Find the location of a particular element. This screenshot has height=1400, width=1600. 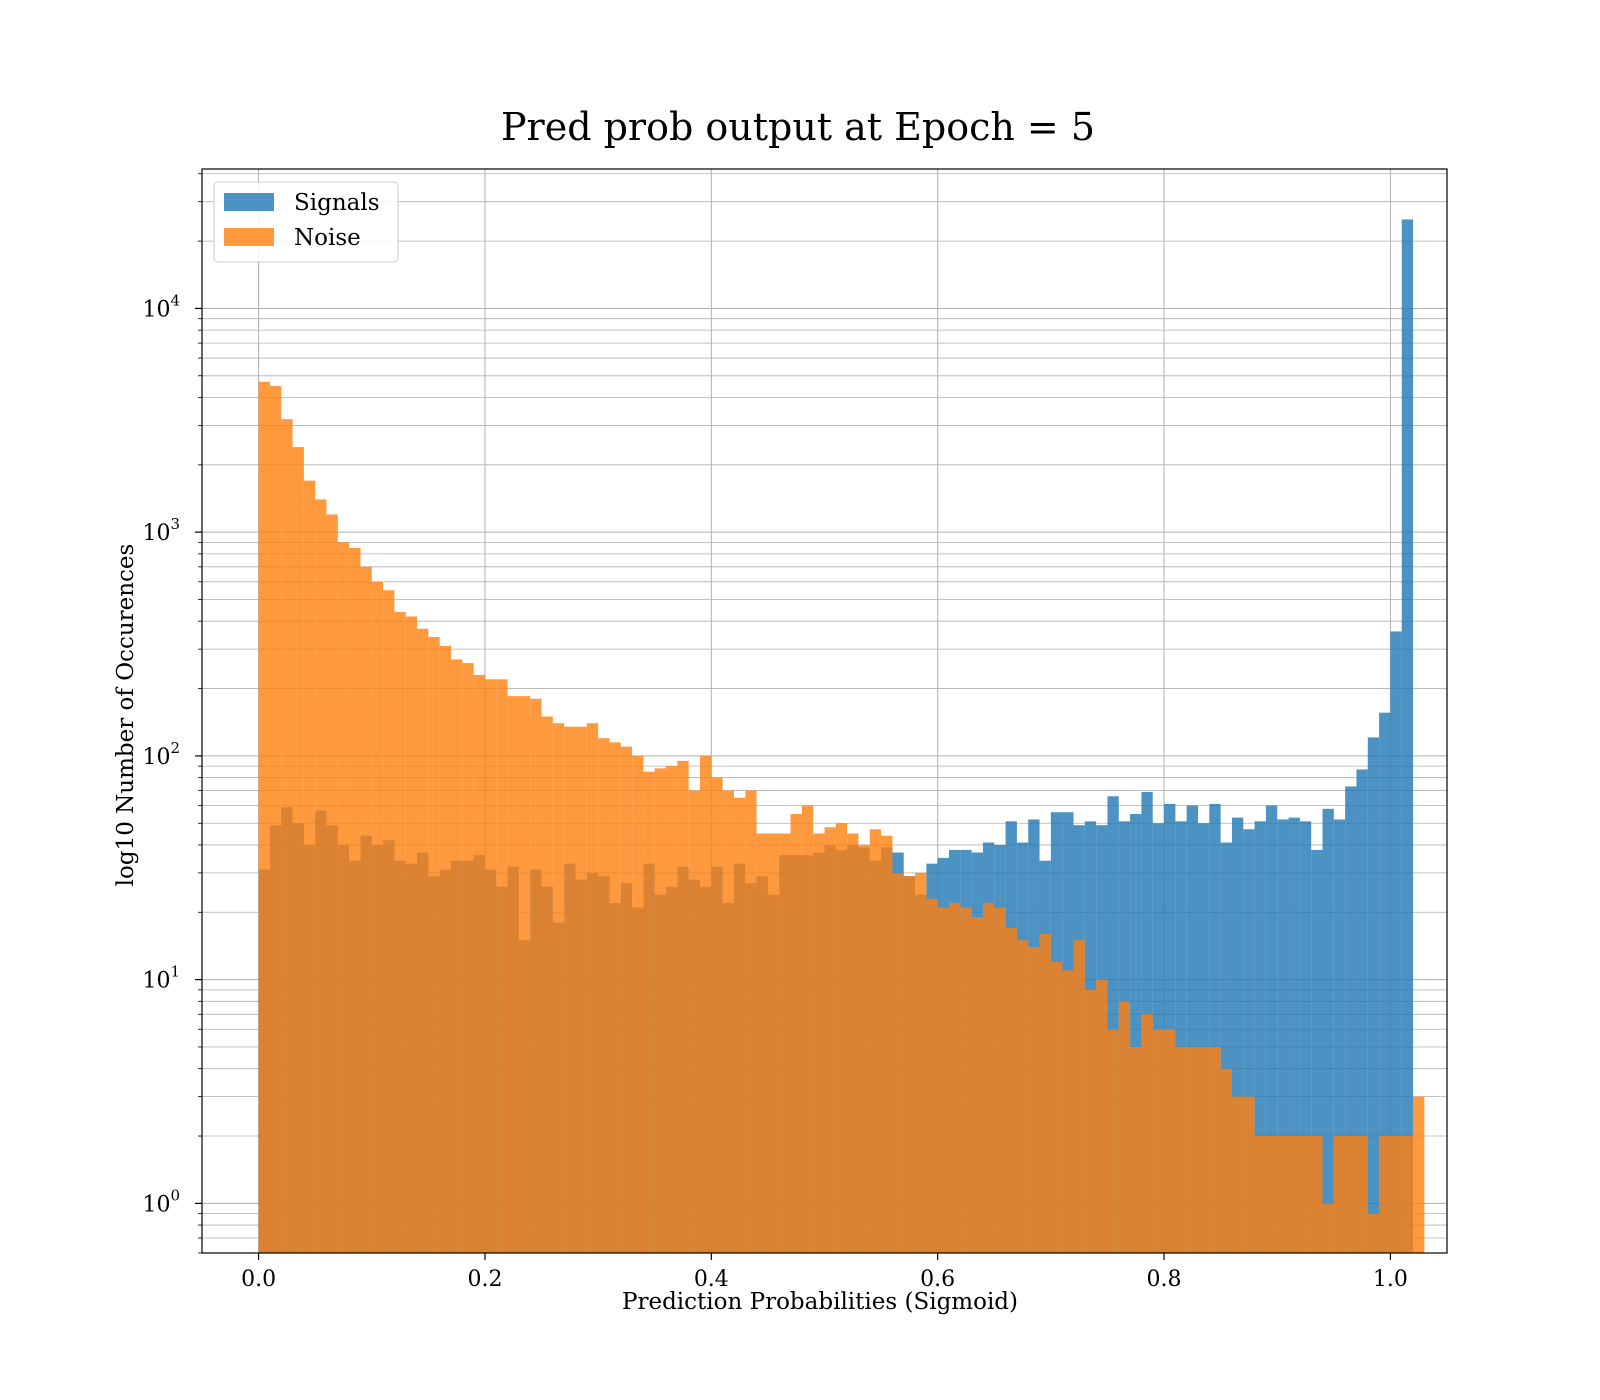

x-tick-label: 1.0 is located at coordinates (1390, 1279).